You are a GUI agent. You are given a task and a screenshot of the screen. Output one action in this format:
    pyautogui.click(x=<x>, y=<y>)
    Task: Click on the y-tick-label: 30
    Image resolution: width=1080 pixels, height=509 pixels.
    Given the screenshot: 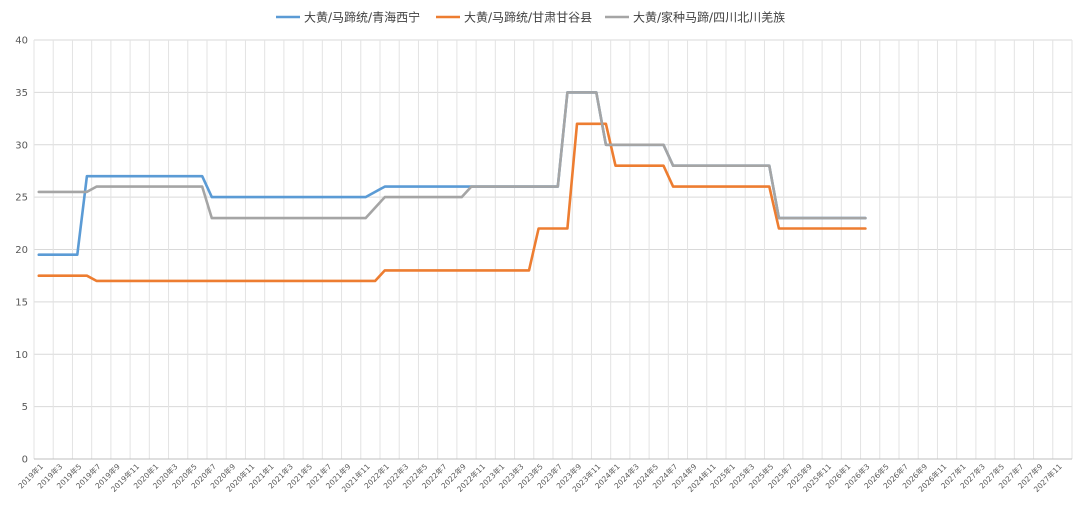 What is the action you would take?
    pyautogui.click(x=21, y=145)
    